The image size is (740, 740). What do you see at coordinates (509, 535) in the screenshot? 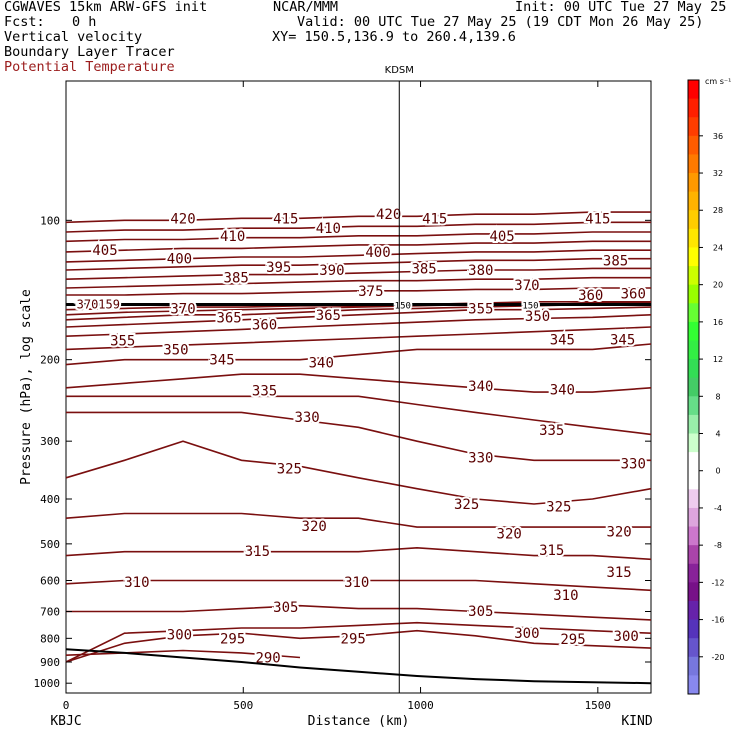
I see `contour-label-44: 320` at bounding box center [509, 535].